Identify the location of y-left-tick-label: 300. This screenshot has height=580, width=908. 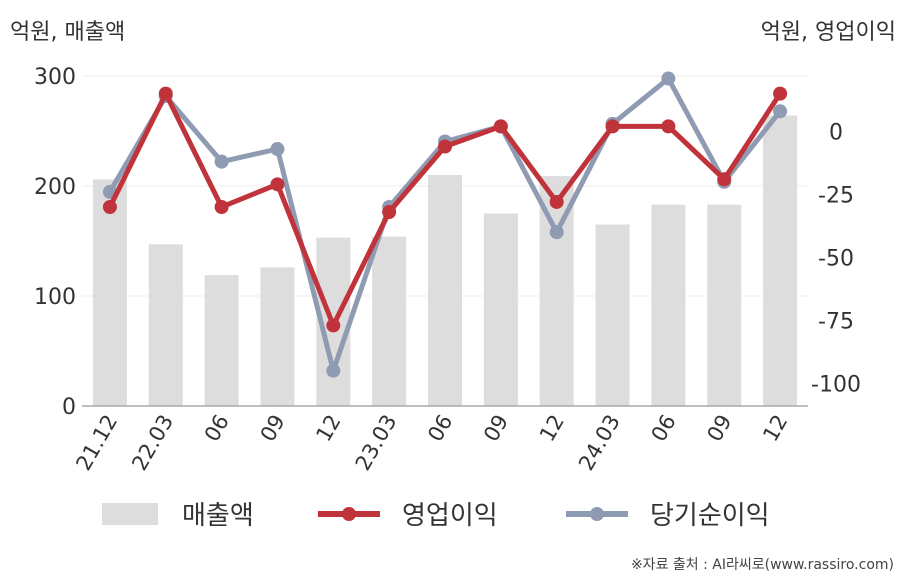
(55, 77).